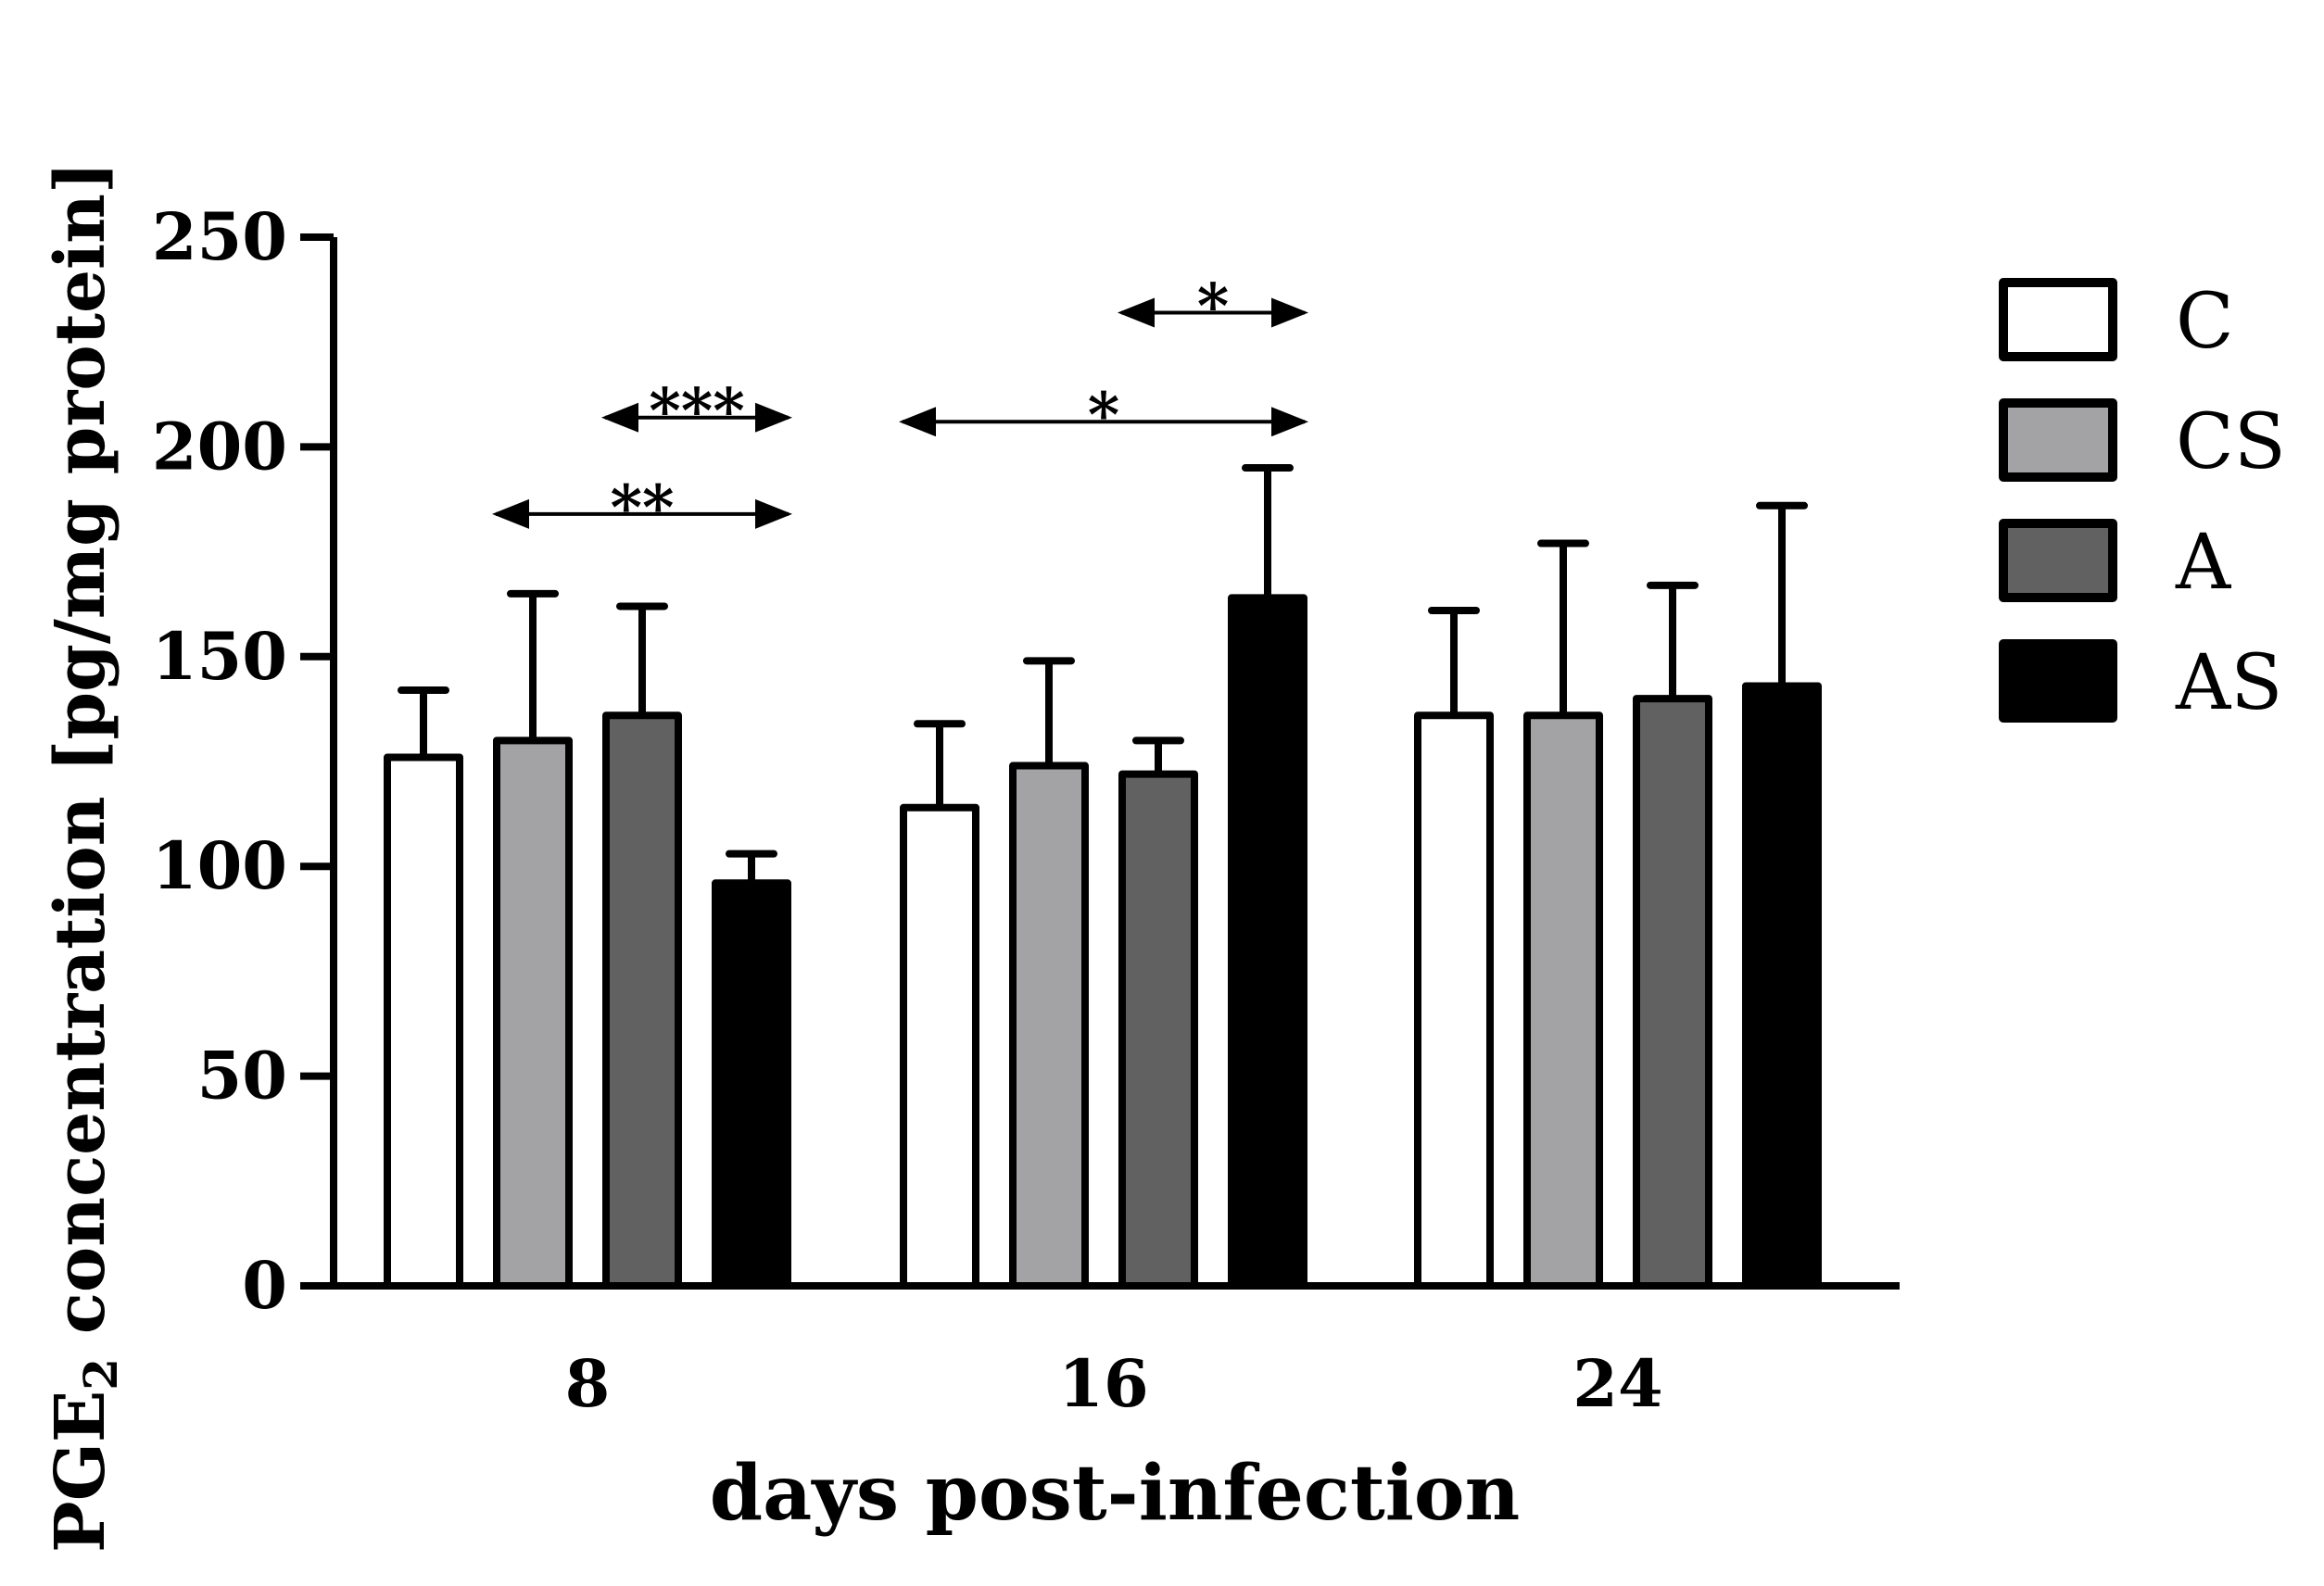  What do you see at coordinates (219, 446) in the screenshot?
I see `y-tick-label-200: 200` at bounding box center [219, 446].